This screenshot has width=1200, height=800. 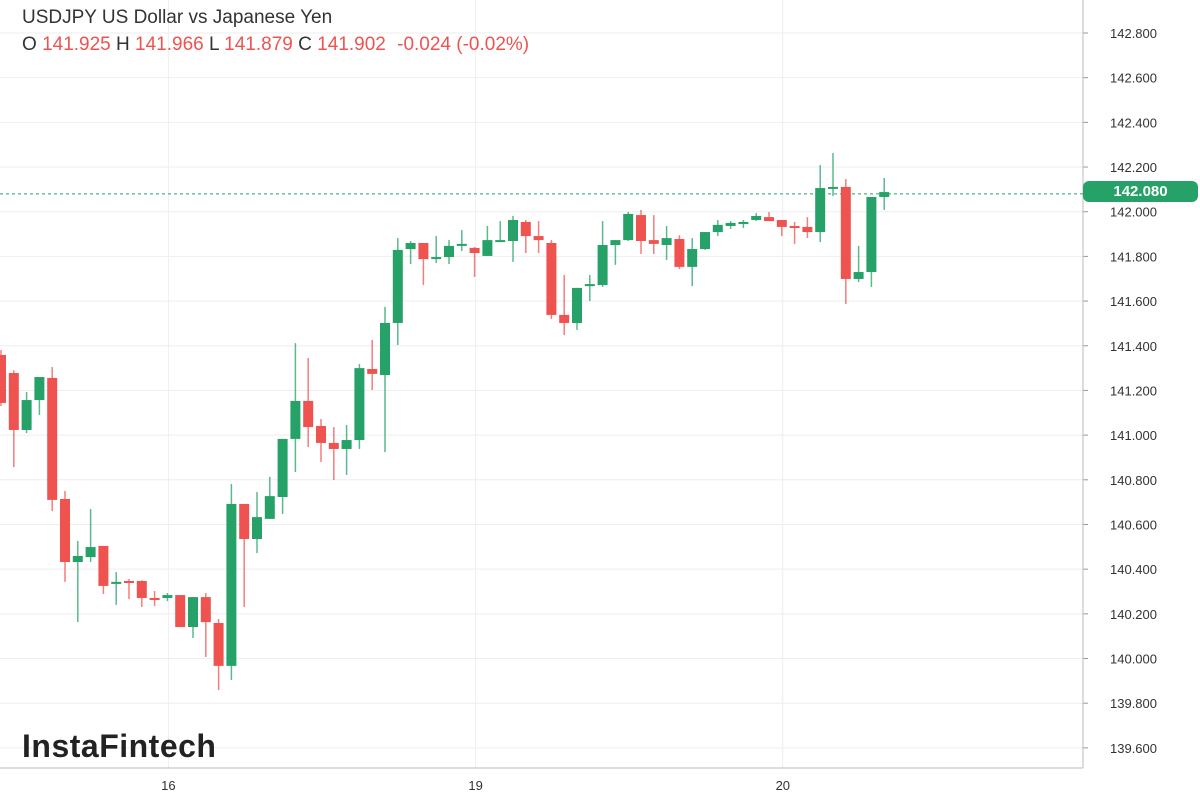 I want to click on x-tick-label: 19, so click(x=475, y=785).